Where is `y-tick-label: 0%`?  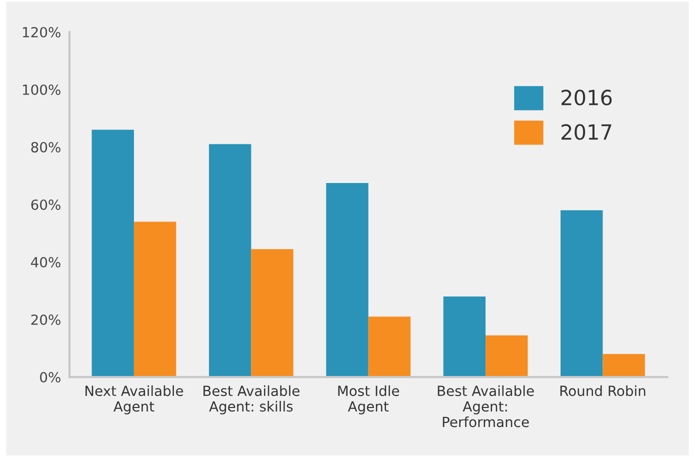
y-tick-label: 0% is located at coordinates (50, 377).